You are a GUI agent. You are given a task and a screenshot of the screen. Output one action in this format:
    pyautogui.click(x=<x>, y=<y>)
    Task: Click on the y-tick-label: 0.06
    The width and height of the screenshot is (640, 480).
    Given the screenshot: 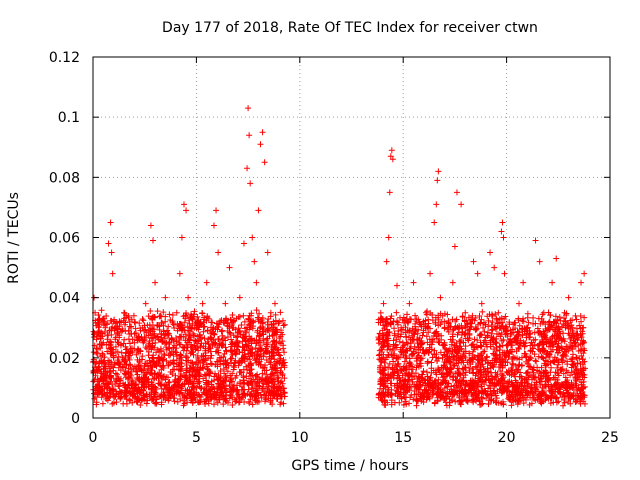 What is the action you would take?
    pyautogui.click(x=64, y=239)
    